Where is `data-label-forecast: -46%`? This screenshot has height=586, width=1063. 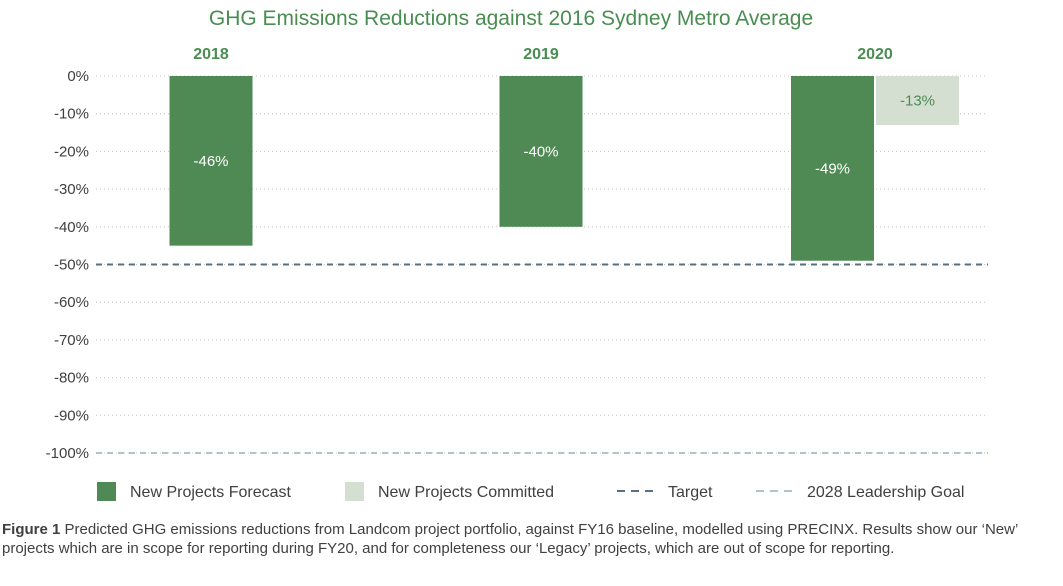 data-label-forecast: -46% is located at coordinates (210, 161).